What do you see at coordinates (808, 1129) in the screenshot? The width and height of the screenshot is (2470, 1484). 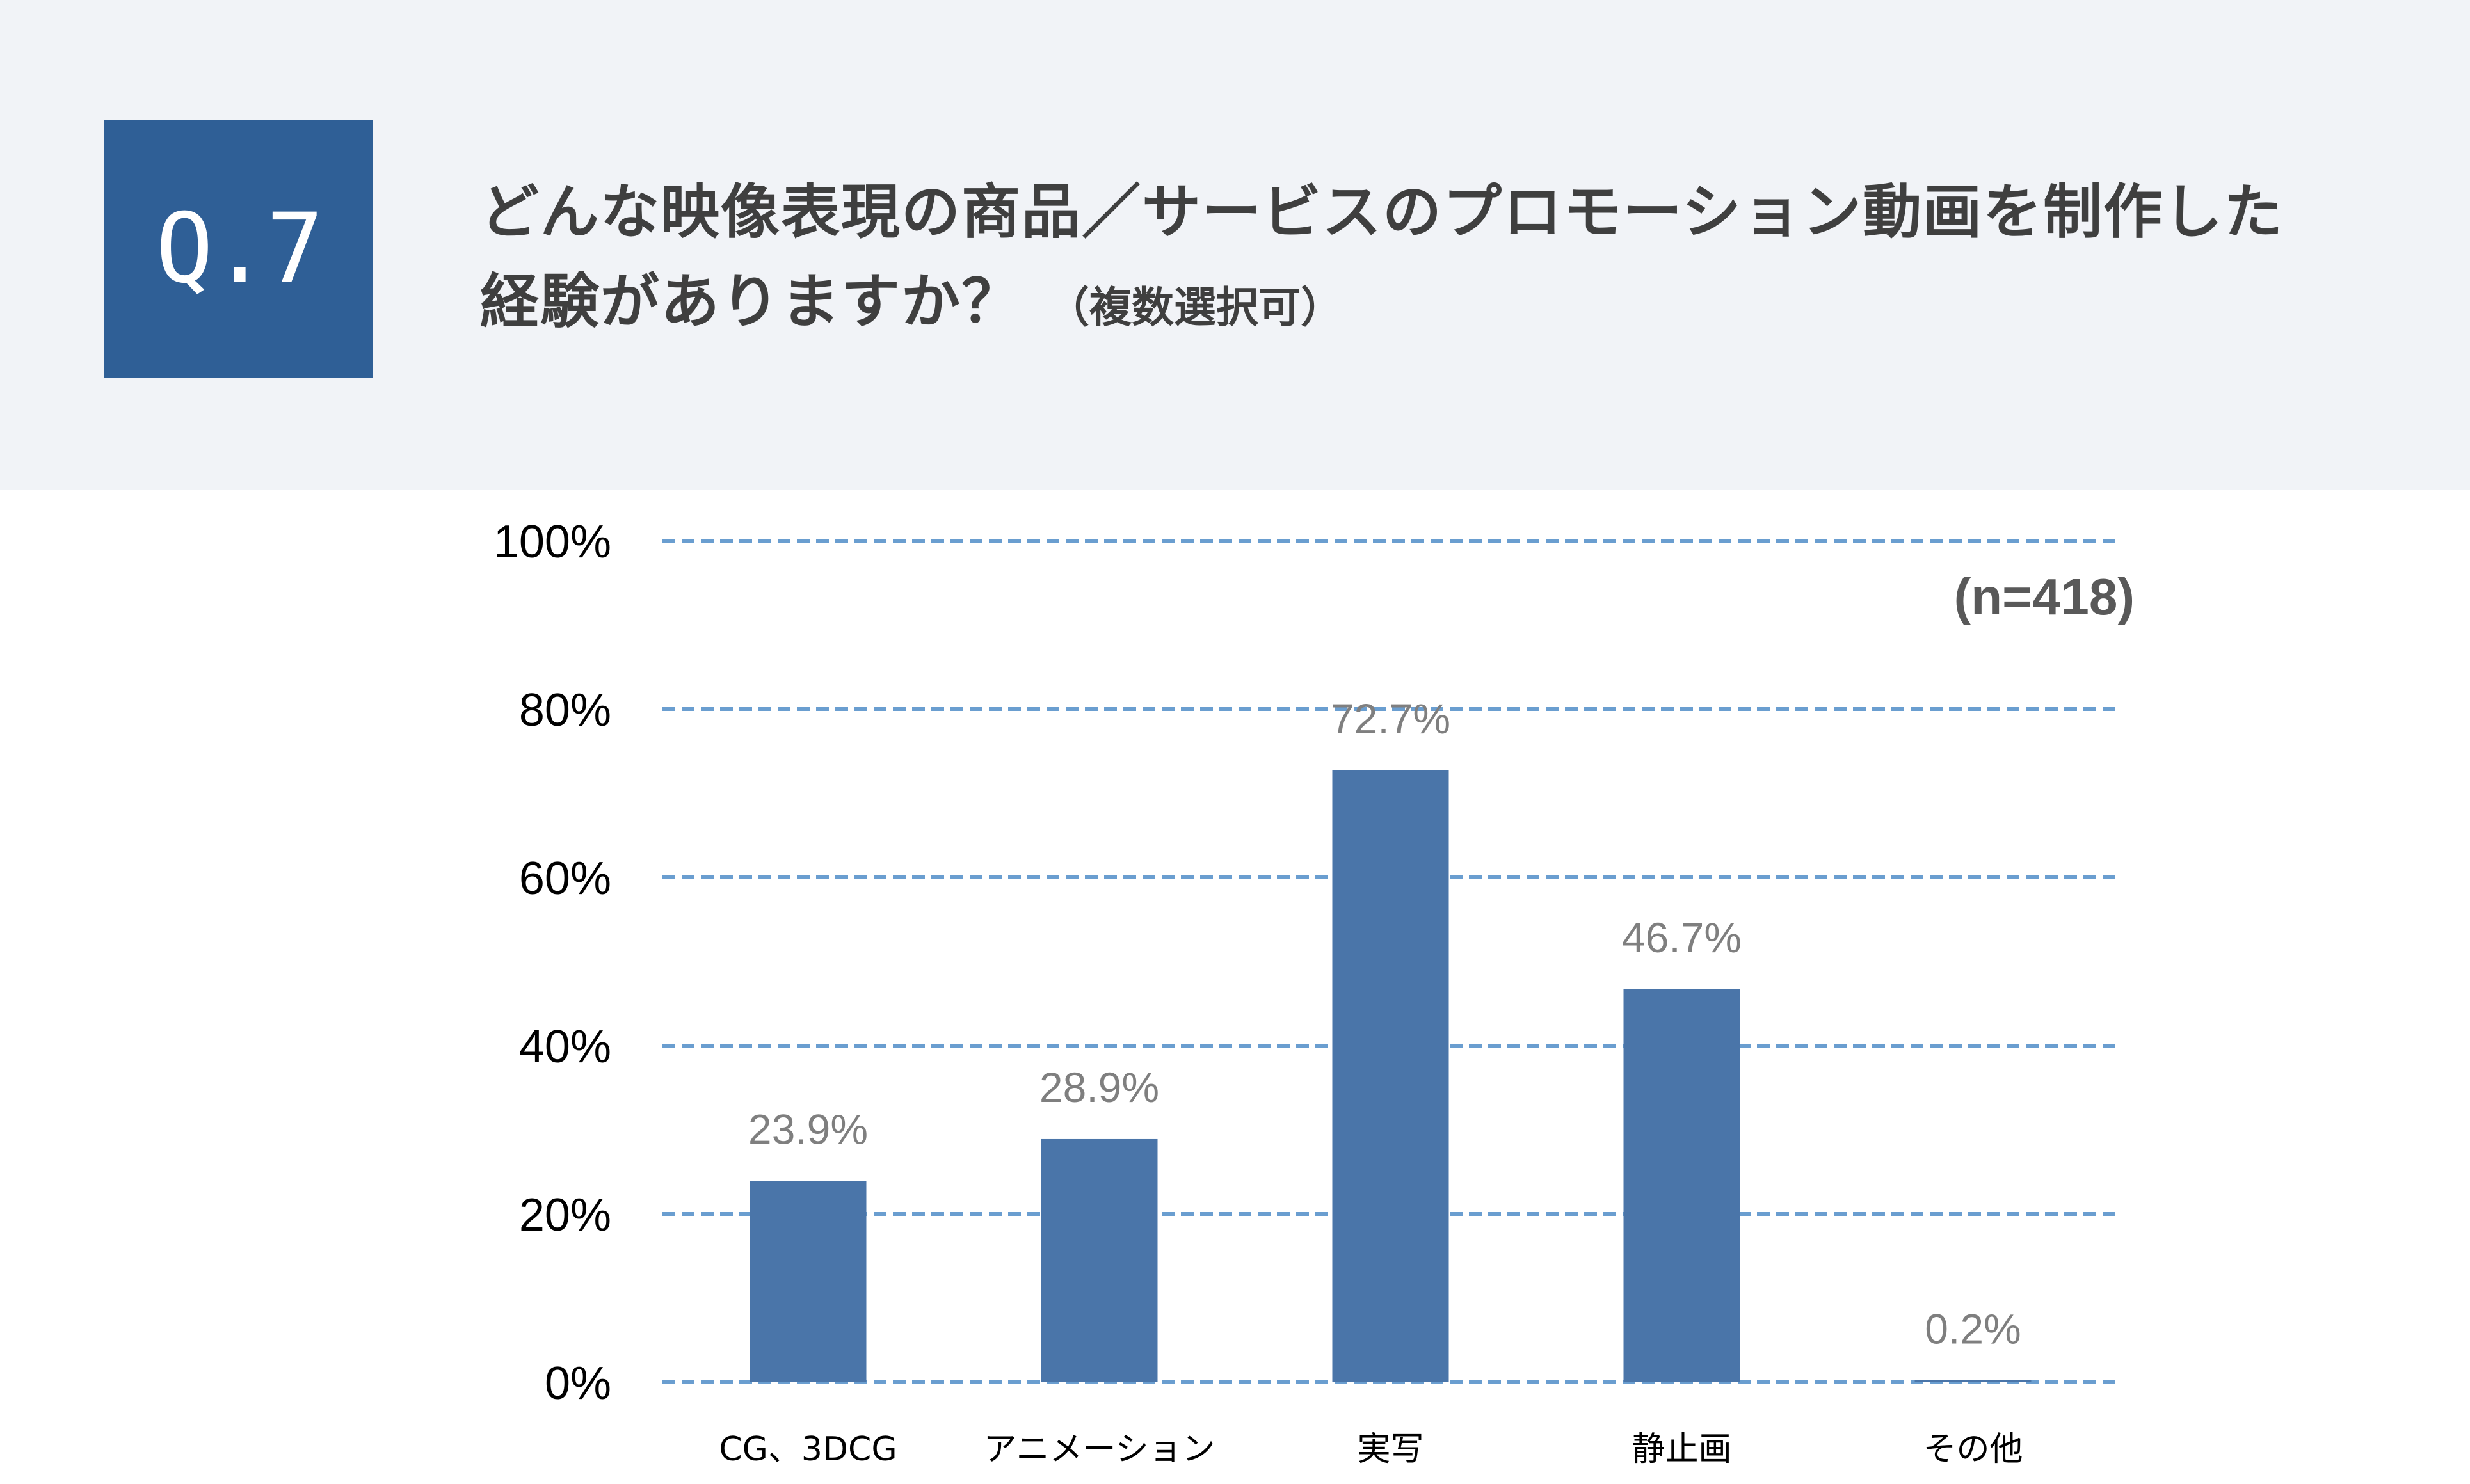 I see `value-label: 23.9%` at bounding box center [808, 1129].